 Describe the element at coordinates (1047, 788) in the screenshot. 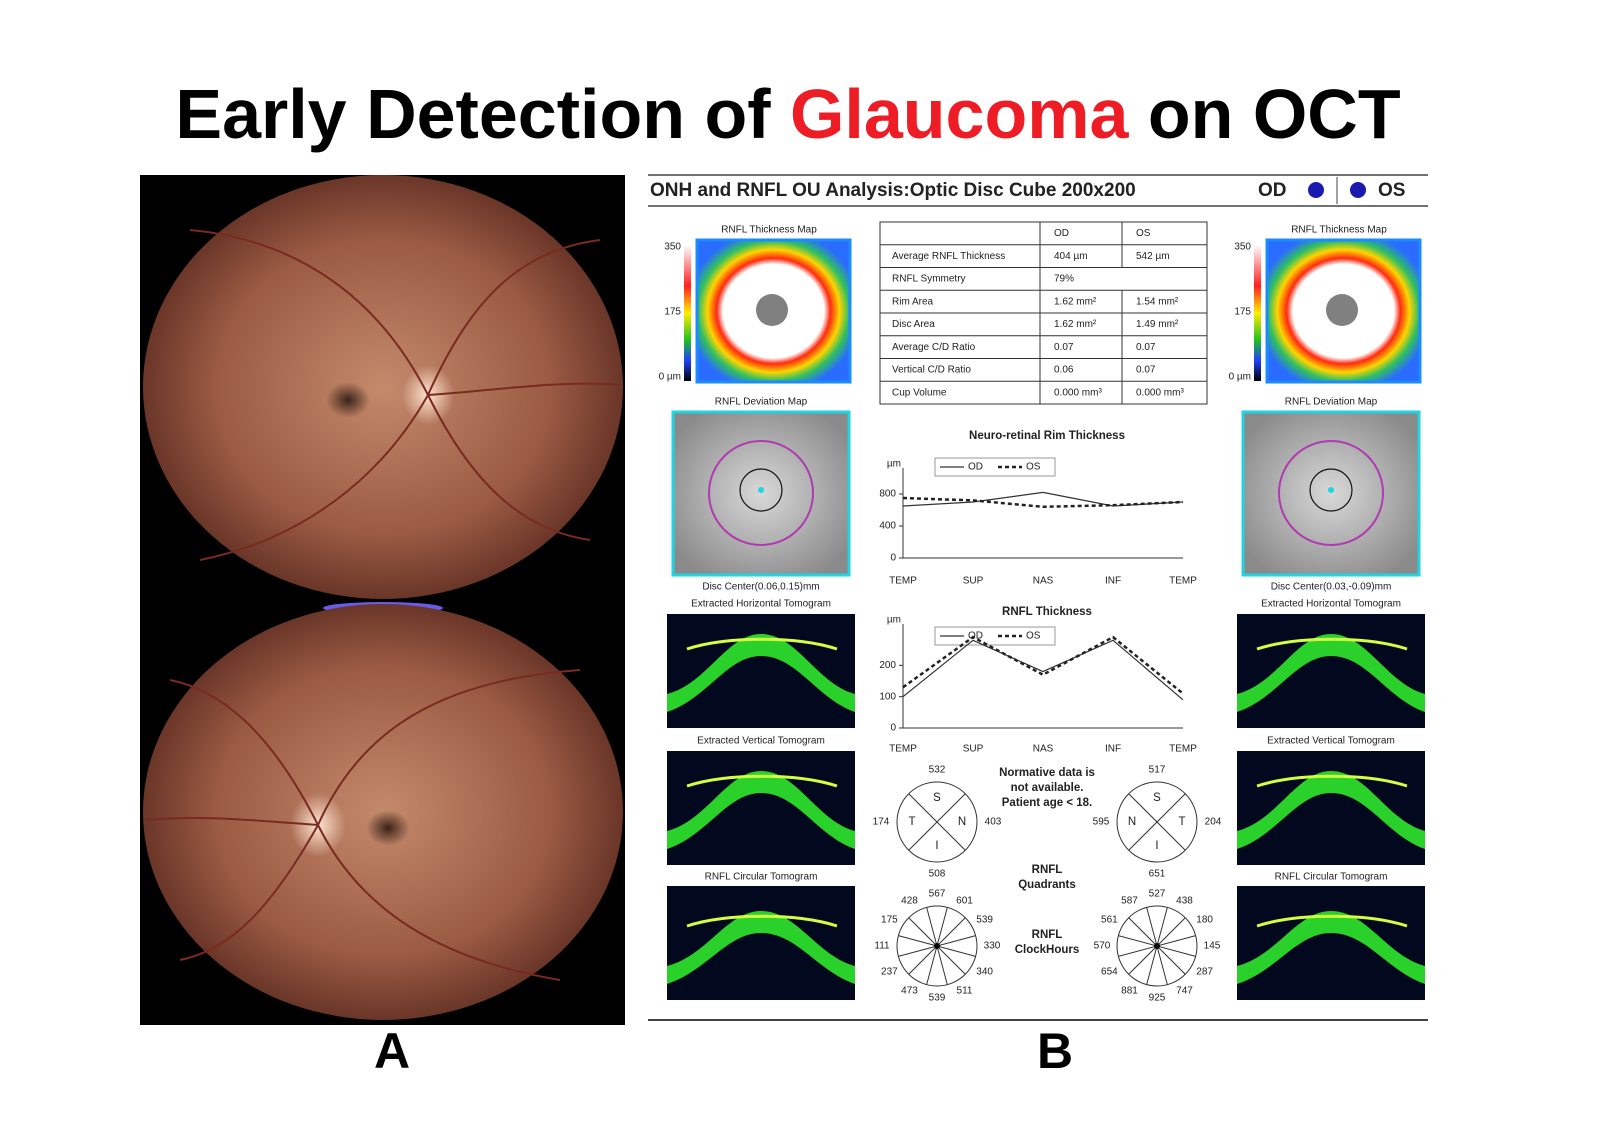

I see `note: not available.` at that location.